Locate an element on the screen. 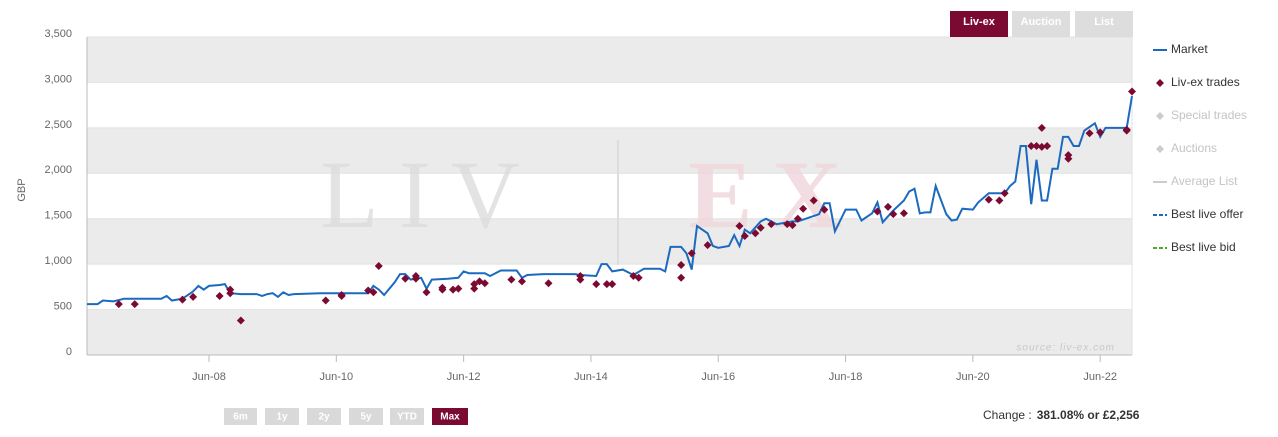 Image resolution: width=1278 pixels, height=437 pixels. y-tick-label: 1,500 is located at coordinates (58, 216).